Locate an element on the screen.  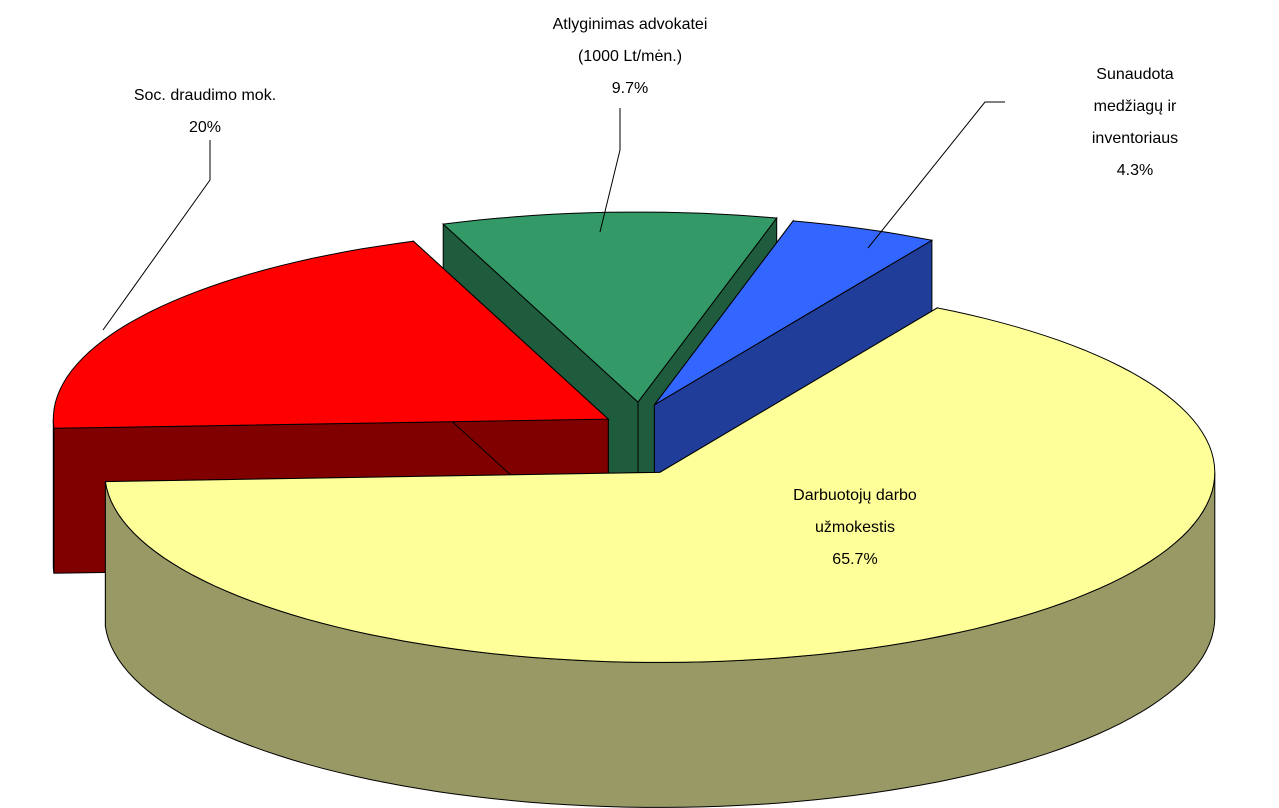
slice-name: Sunaudota medžiagų ir inventoriaus is located at coordinates (1135, 106).